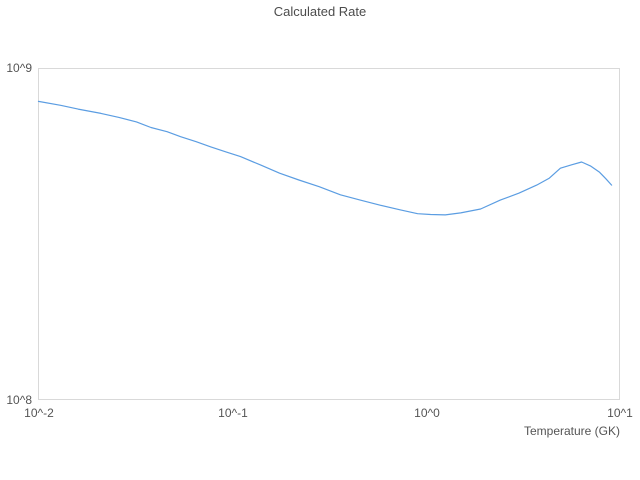  What do you see at coordinates (571, 431) in the screenshot?
I see `x-axis-label: Temperature (GK)` at bounding box center [571, 431].